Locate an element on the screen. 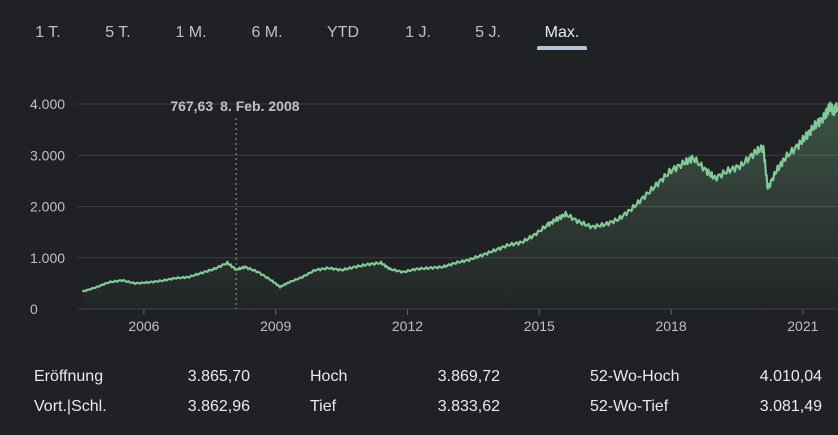  y-tick-label: 3.000 is located at coordinates (47, 155).